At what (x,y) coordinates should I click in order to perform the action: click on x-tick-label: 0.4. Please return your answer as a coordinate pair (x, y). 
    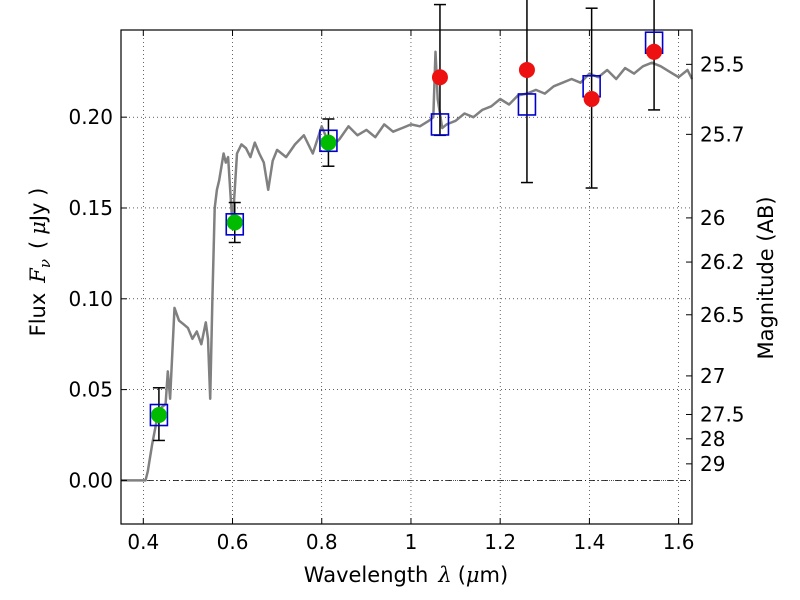
    Looking at the image, I should click on (143, 542).